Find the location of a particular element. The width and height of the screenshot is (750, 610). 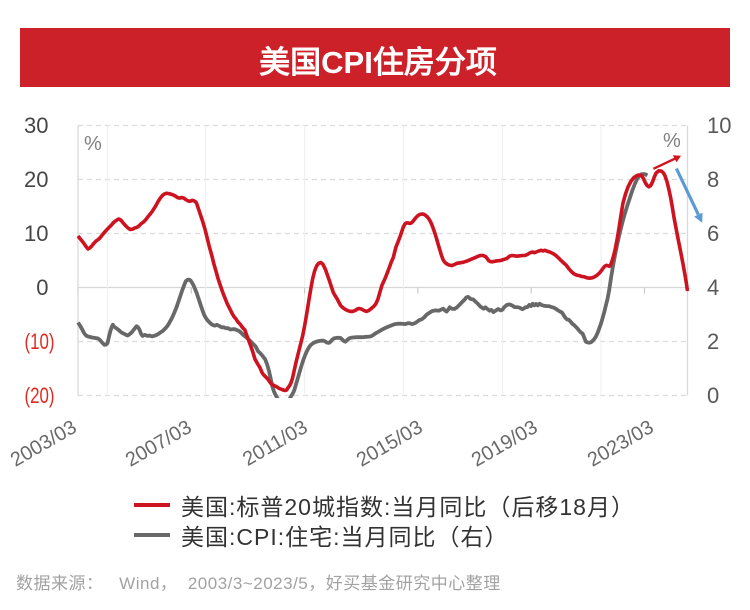

svg-text: 8 is located at coordinates (713, 179).